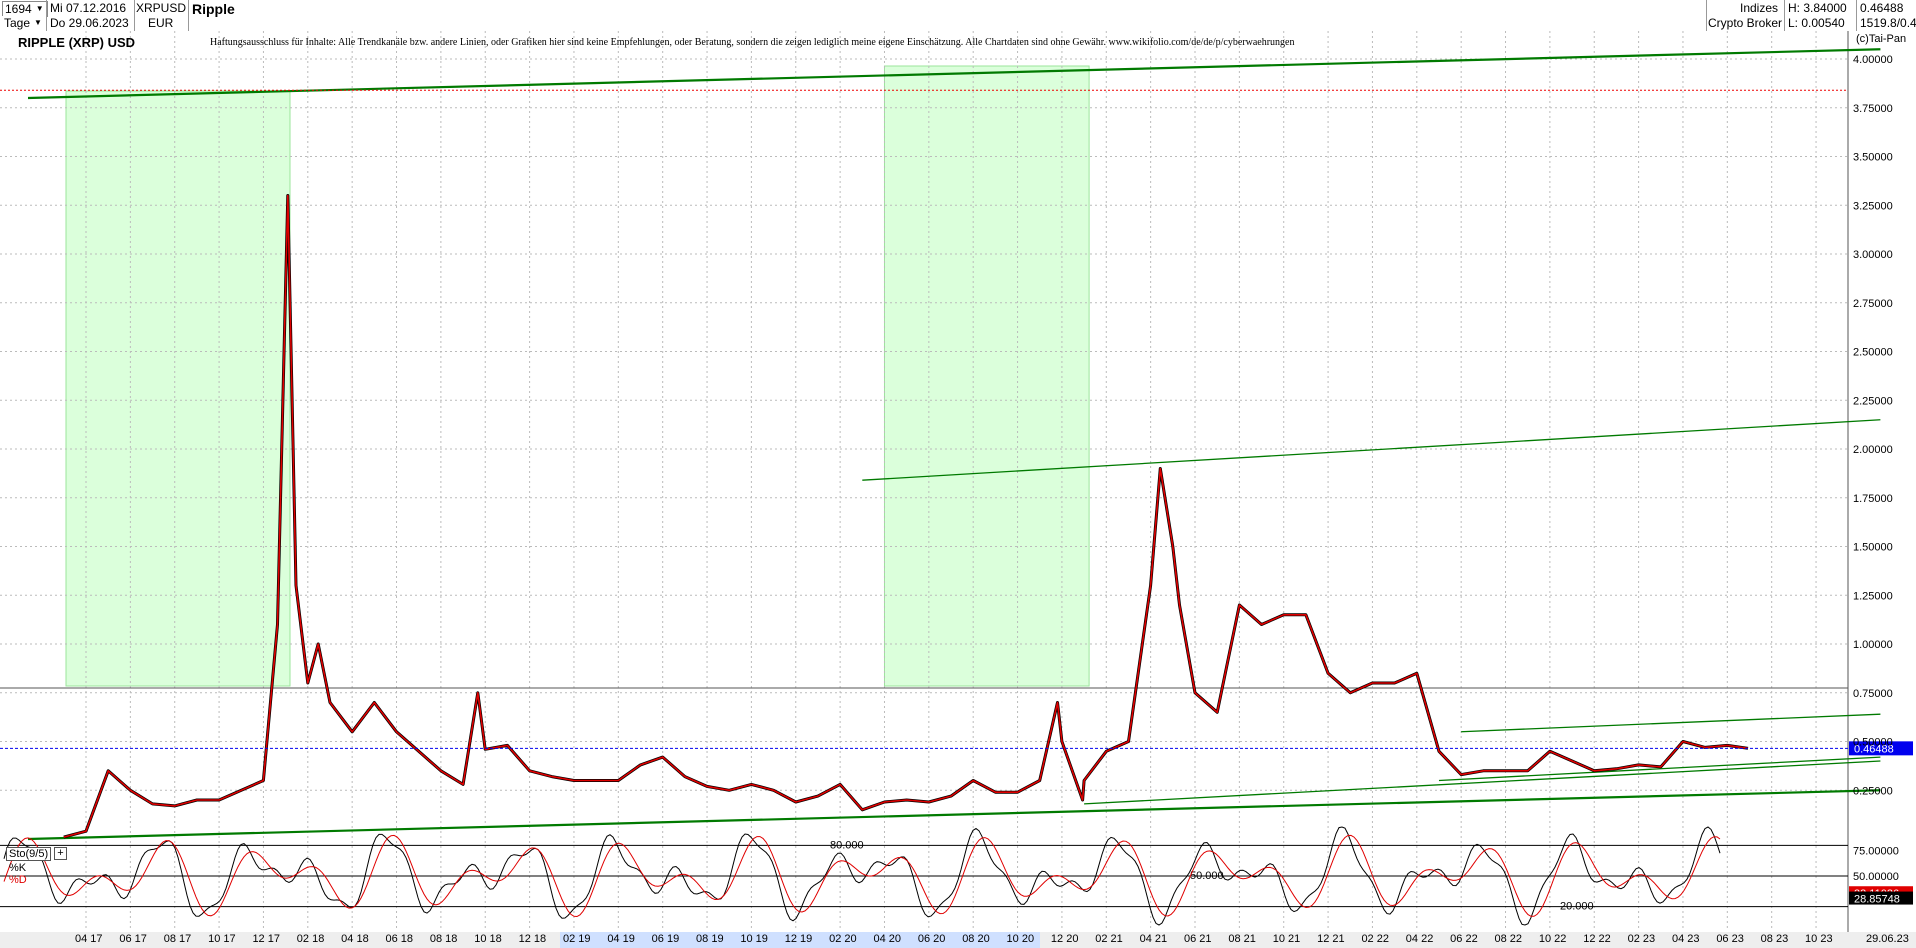 The width and height of the screenshot is (1916, 948). Describe the element at coordinates (161, 23) in the screenshot. I see `currency: EUR` at that location.